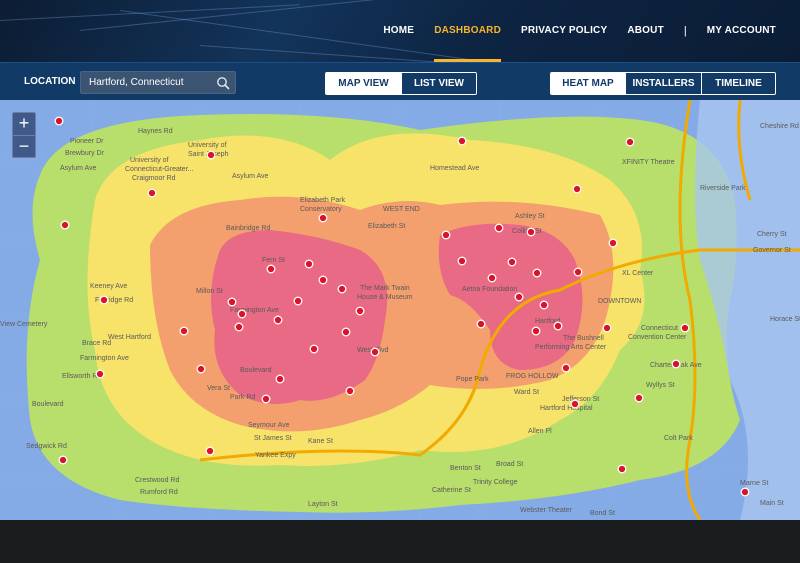 Image resolution: width=800 pixels, height=563 pixels. Describe the element at coordinates (785, 319) in the screenshot. I see `map-label: Horace St` at that location.